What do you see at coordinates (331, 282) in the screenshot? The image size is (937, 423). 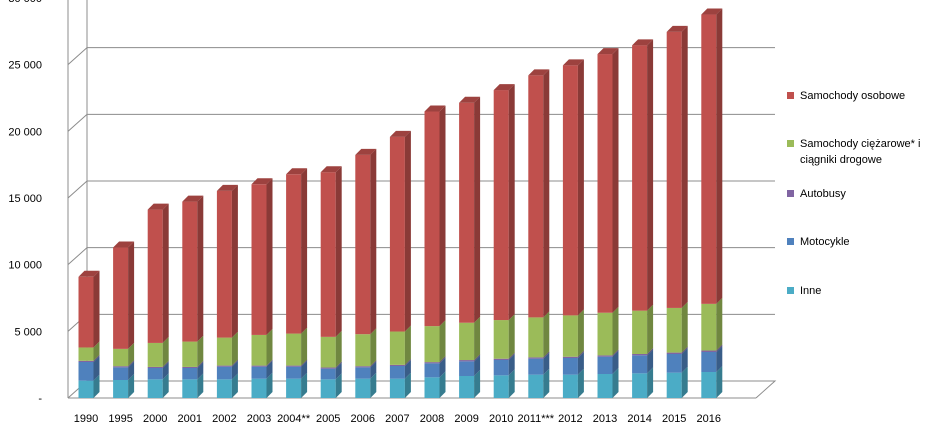 I see `bar-stack-2005` at bounding box center [331, 282].